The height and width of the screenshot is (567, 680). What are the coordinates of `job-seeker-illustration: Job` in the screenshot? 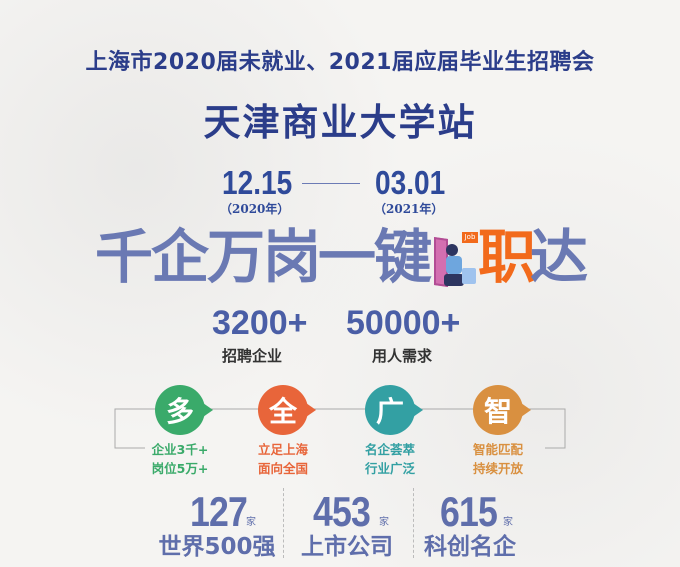 It's located at (456, 262).